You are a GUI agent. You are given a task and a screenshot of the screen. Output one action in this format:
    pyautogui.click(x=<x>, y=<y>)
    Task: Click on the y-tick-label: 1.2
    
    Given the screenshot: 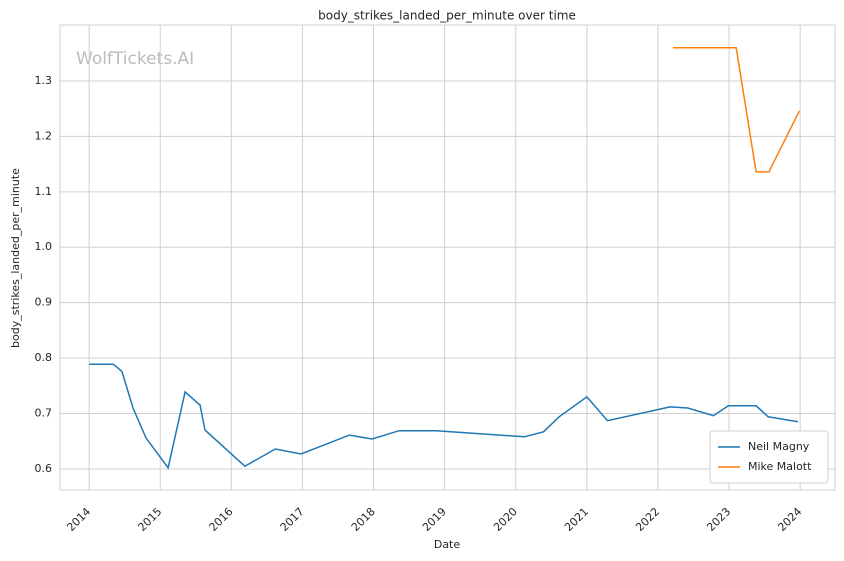 What is the action you would take?
    pyautogui.click(x=44, y=135)
    